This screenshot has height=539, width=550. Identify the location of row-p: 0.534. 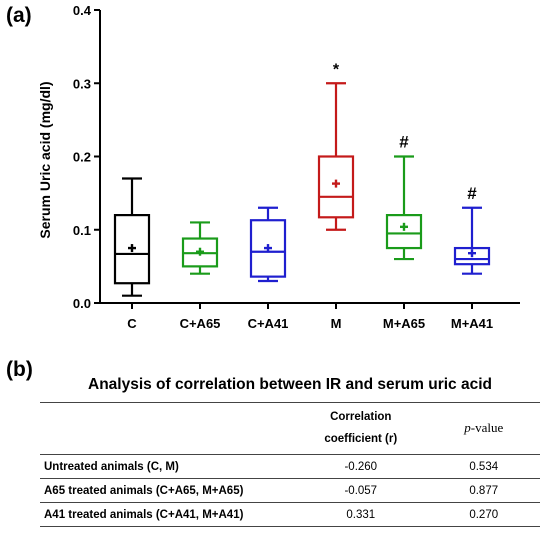
(484, 466).